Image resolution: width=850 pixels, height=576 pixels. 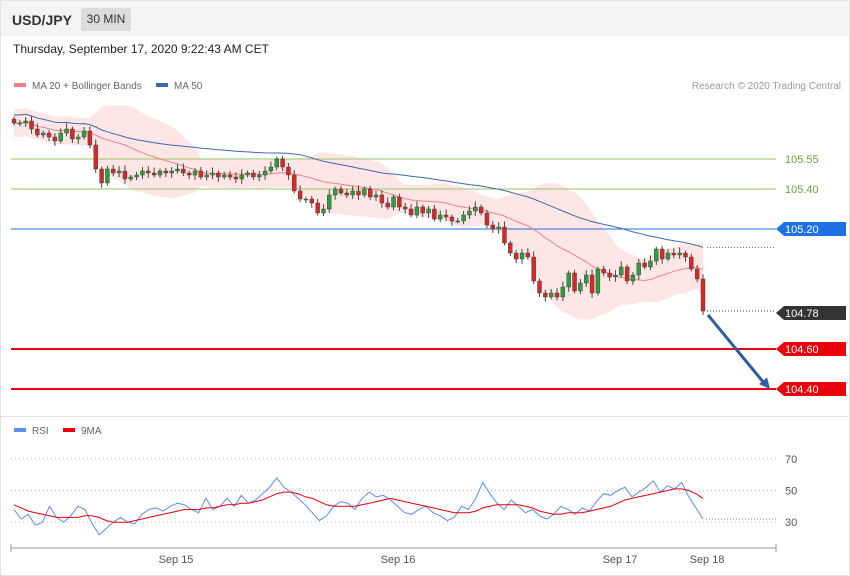 What do you see at coordinates (764, 383) in the screenshot?
I see `target-arrow-head` at bounding box center [764, 383].